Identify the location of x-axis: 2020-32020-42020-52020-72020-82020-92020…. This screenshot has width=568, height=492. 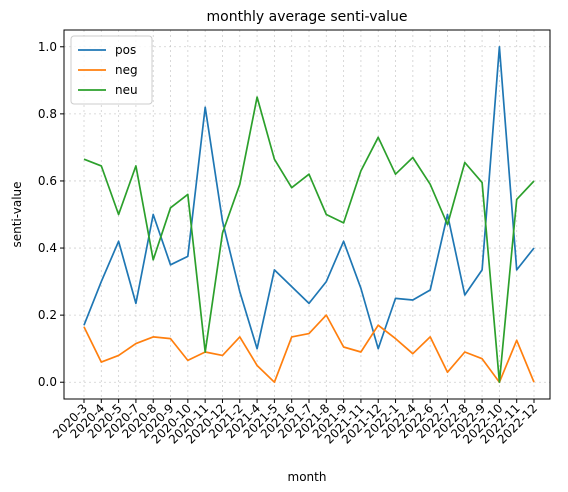
(295, 423).